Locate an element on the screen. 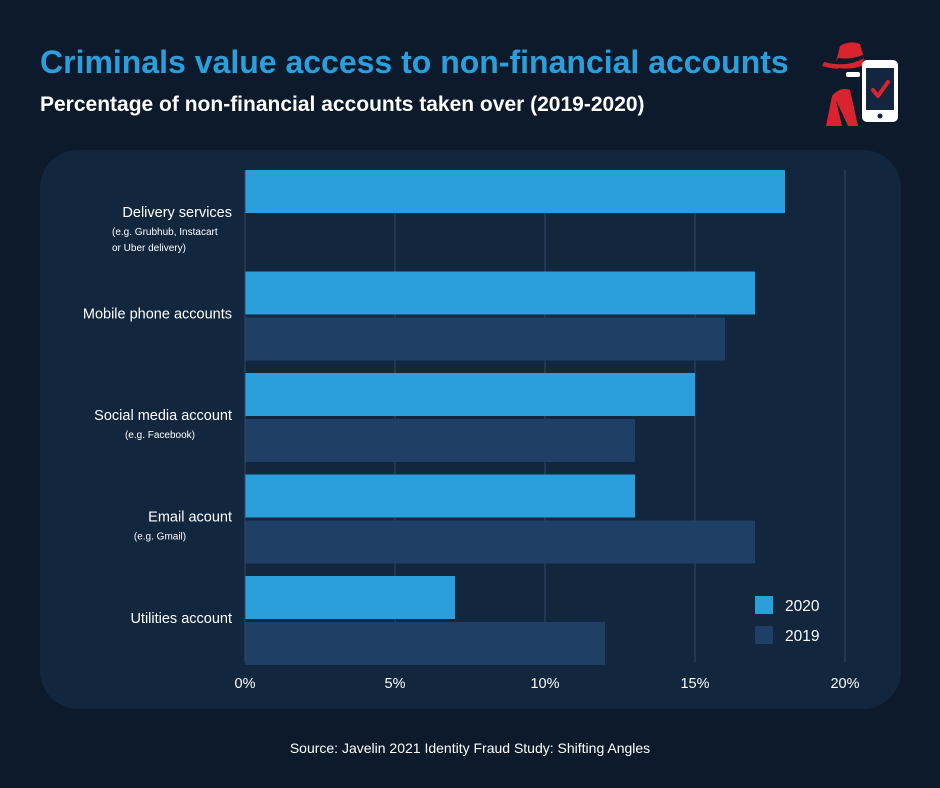 This screenshot has height=788, width=940. category-label: Email acount is located at coordinates (190, 518).